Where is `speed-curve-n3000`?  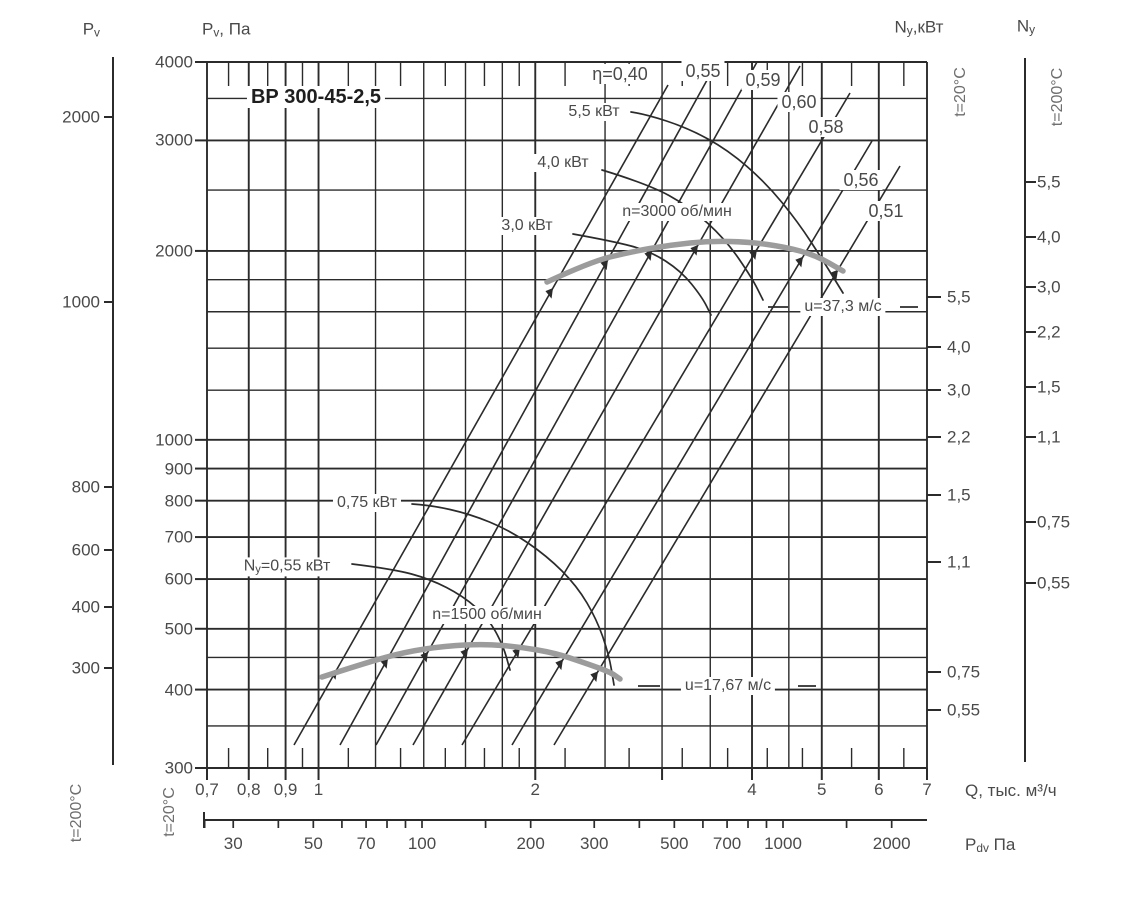
speed-curve-n3000 is located at coordinates (695, 261).